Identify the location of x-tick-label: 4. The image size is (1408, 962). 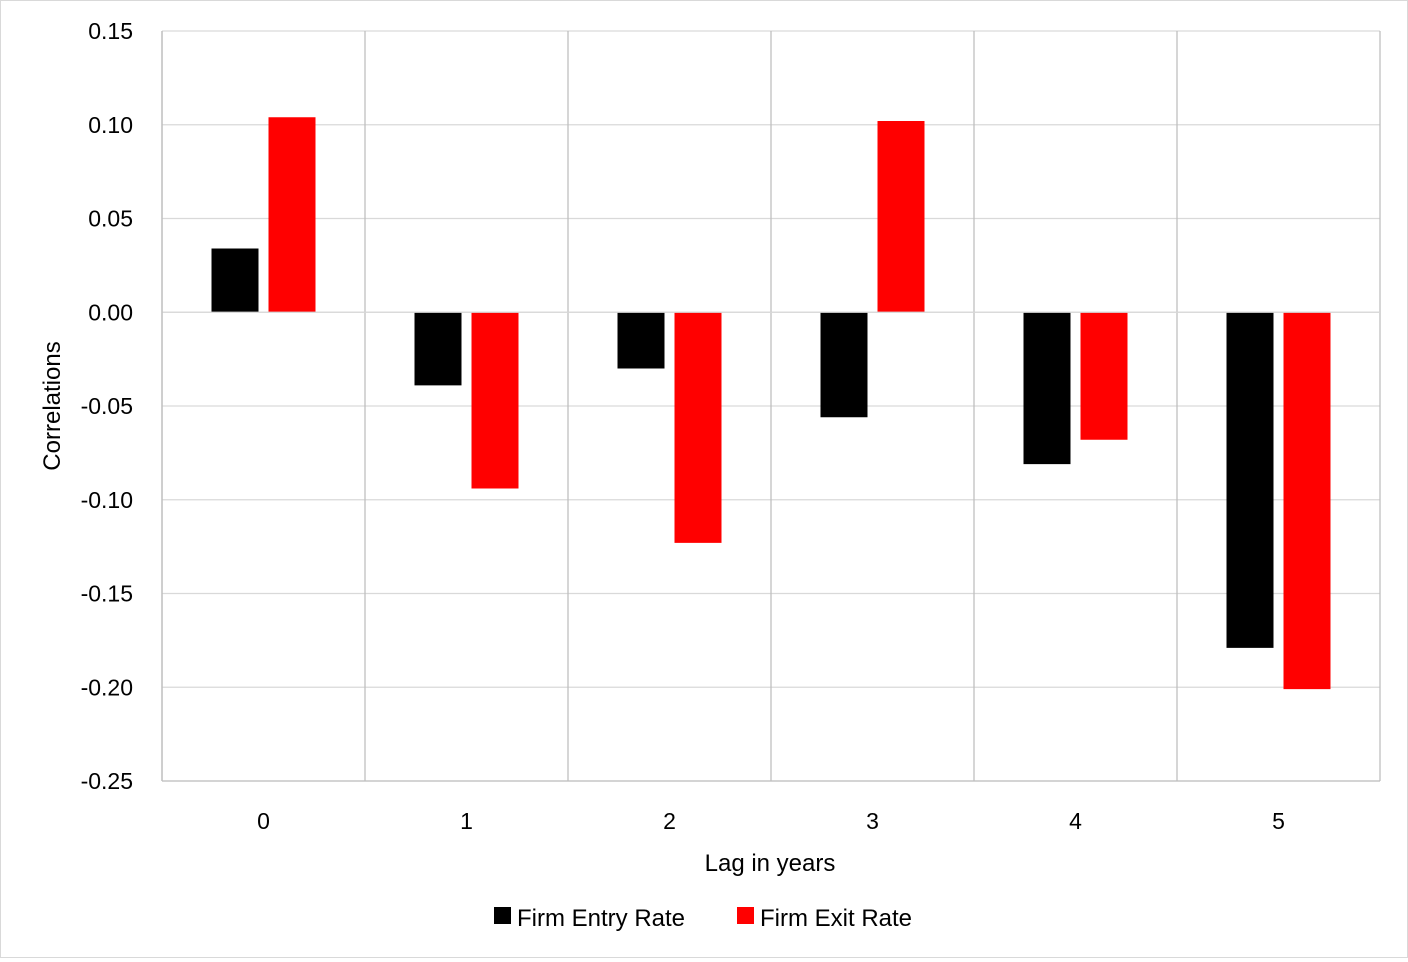
(1075, 821).